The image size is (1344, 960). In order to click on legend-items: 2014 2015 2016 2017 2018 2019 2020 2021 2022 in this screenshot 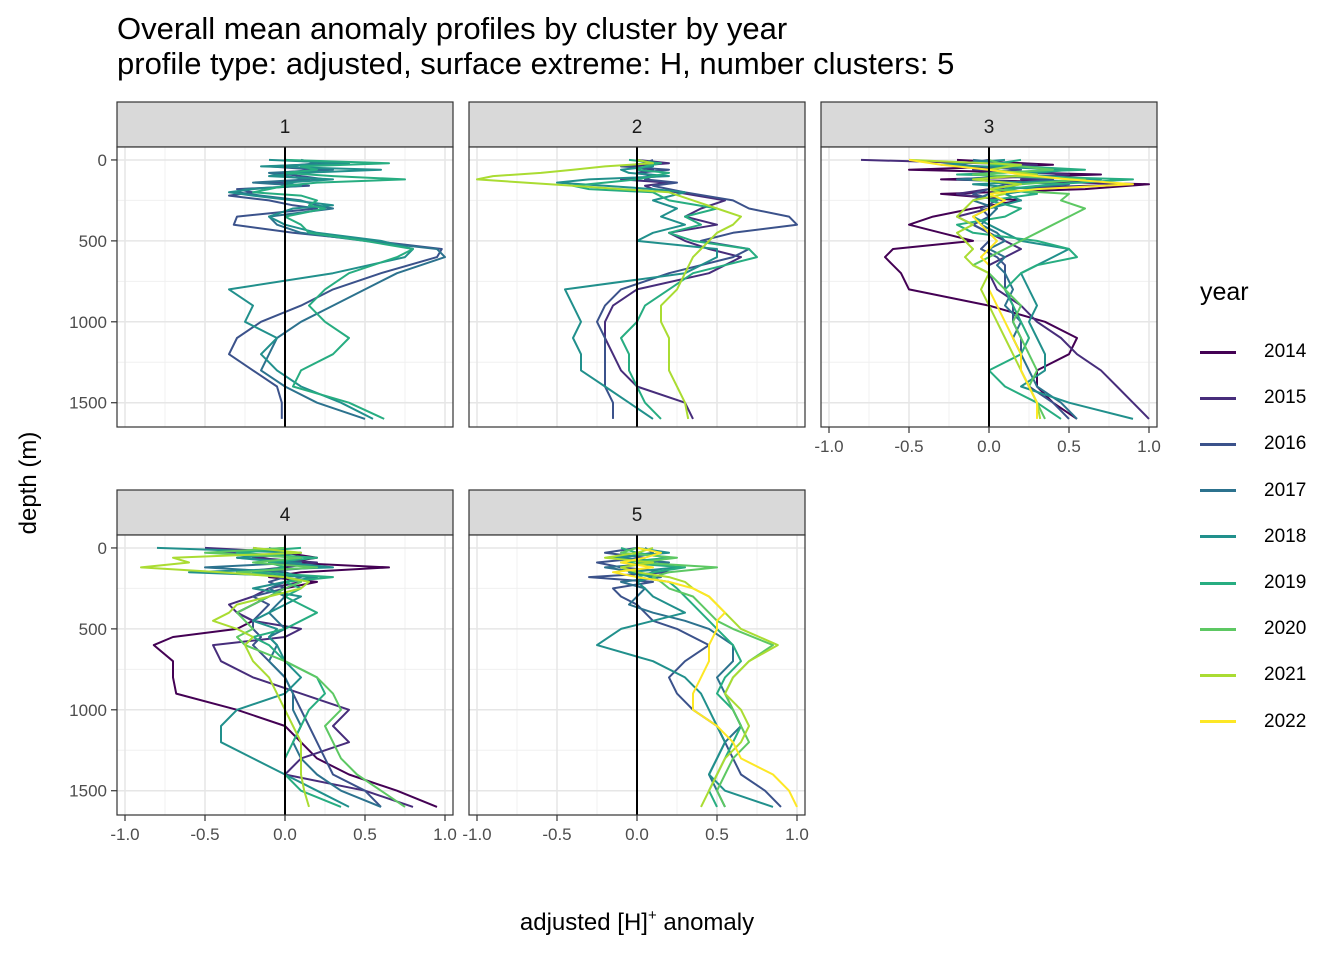, I will do `click(1253, 537)`.